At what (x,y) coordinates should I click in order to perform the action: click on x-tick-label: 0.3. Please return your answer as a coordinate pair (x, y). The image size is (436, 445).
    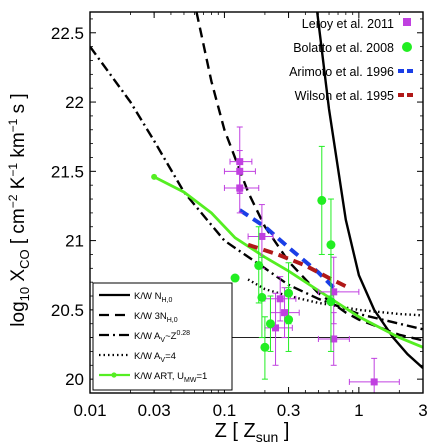
    Looking at the image, I should click on (289, 410).